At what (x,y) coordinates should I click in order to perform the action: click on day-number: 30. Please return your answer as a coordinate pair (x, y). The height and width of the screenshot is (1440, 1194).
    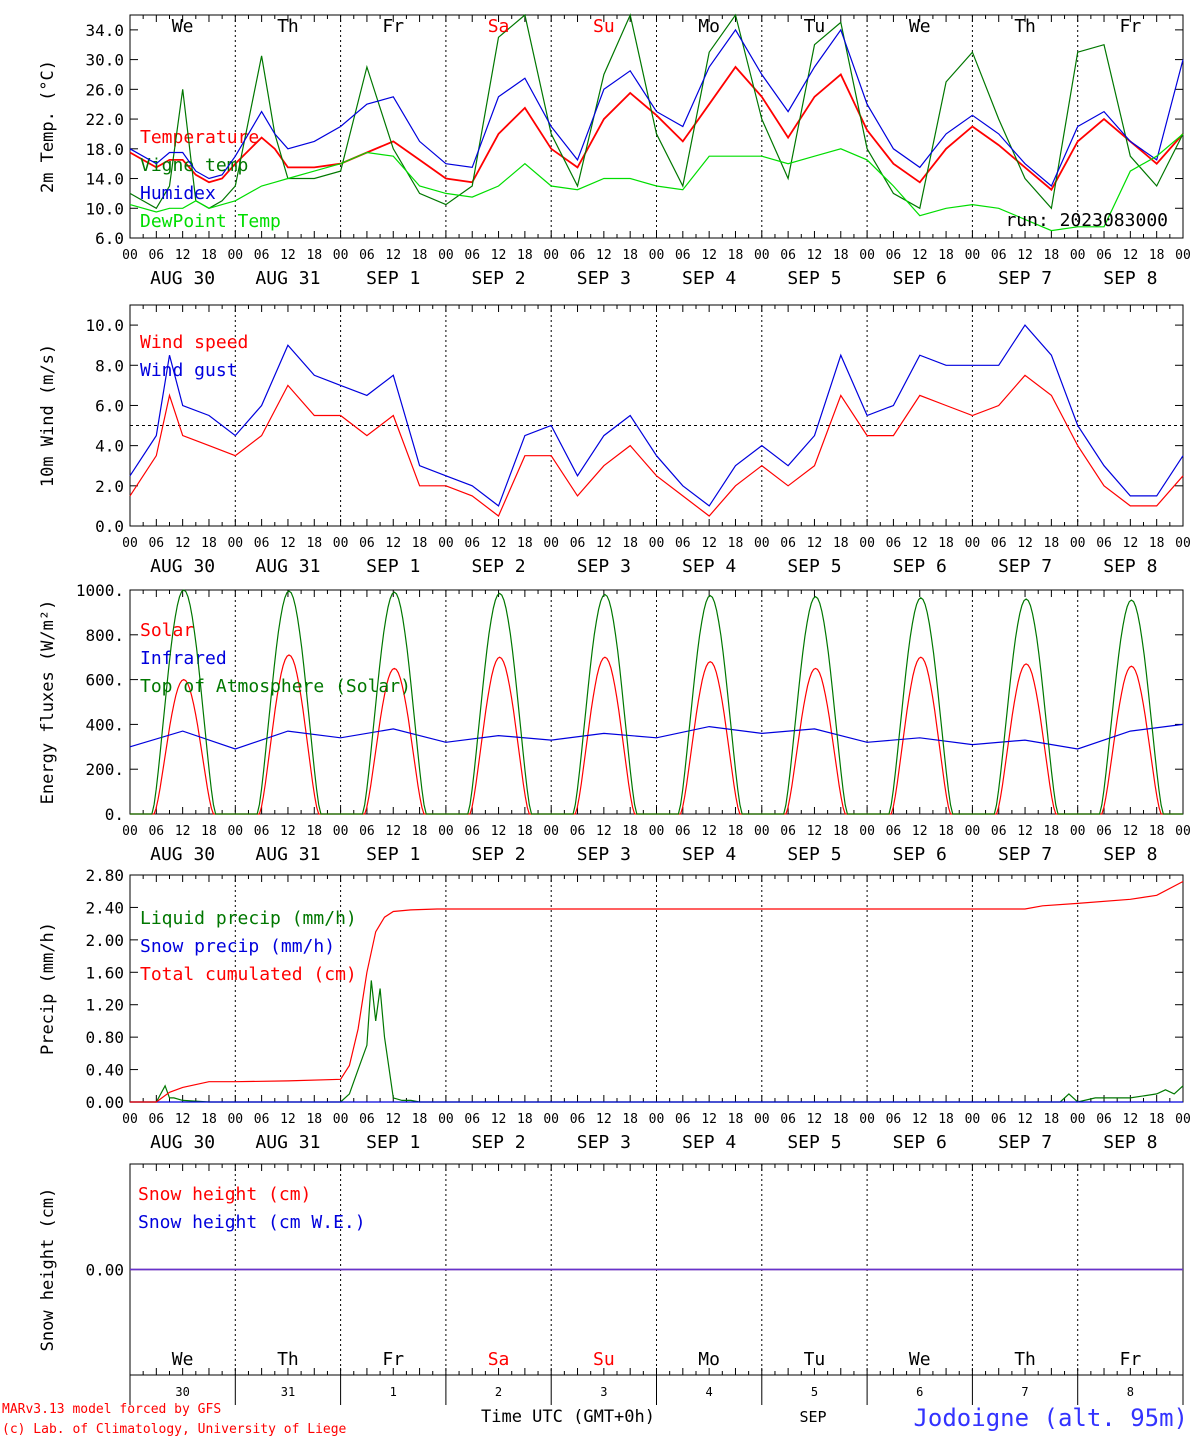
    Looking at the image, I should click on (182, 1392).